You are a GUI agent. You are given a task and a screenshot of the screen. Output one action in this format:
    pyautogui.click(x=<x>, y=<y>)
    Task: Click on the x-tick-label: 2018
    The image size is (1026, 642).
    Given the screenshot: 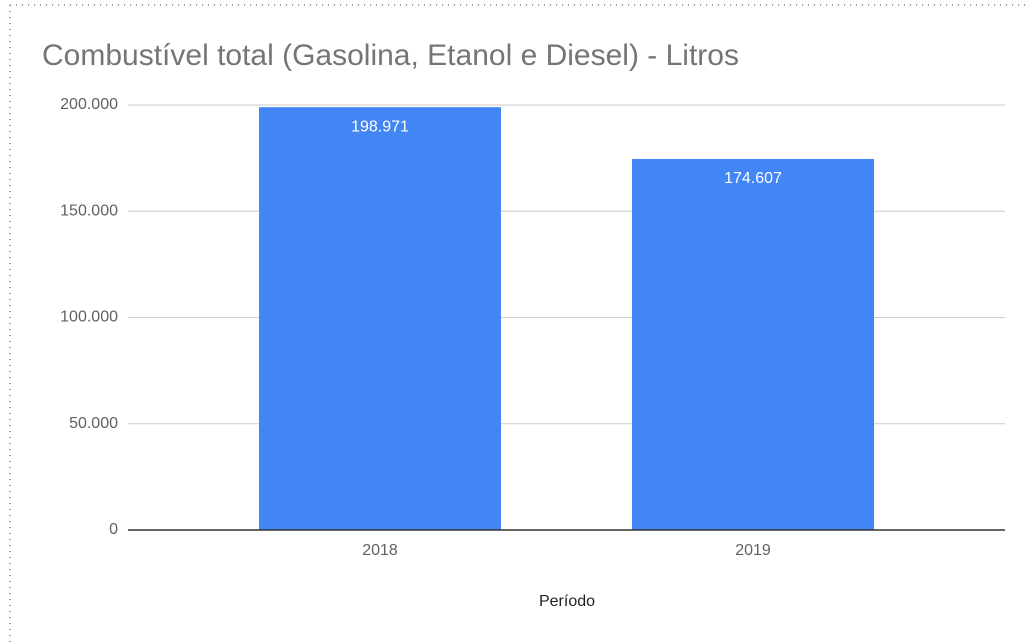 What is the action you would take?
    pyautogui.click(x=380, y=550)
    